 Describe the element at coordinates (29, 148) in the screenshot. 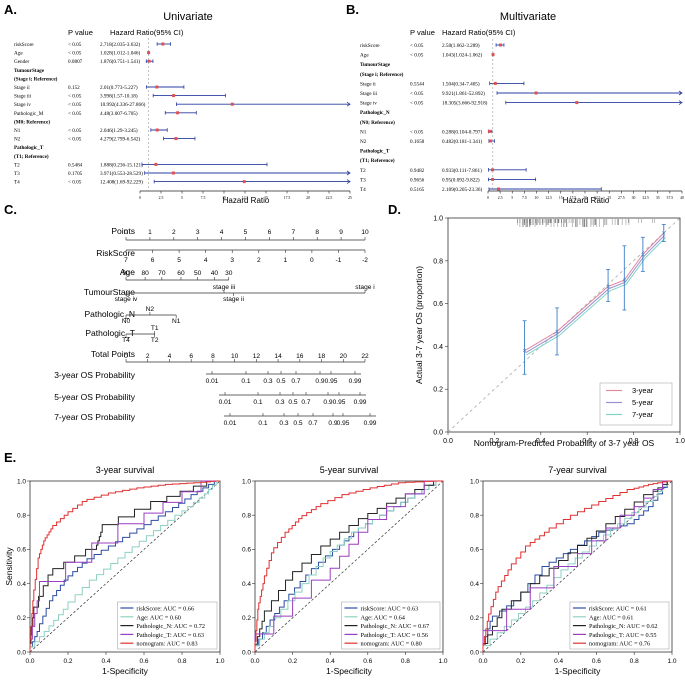

I see `forest-row-label: Pathologic_T` at that location.